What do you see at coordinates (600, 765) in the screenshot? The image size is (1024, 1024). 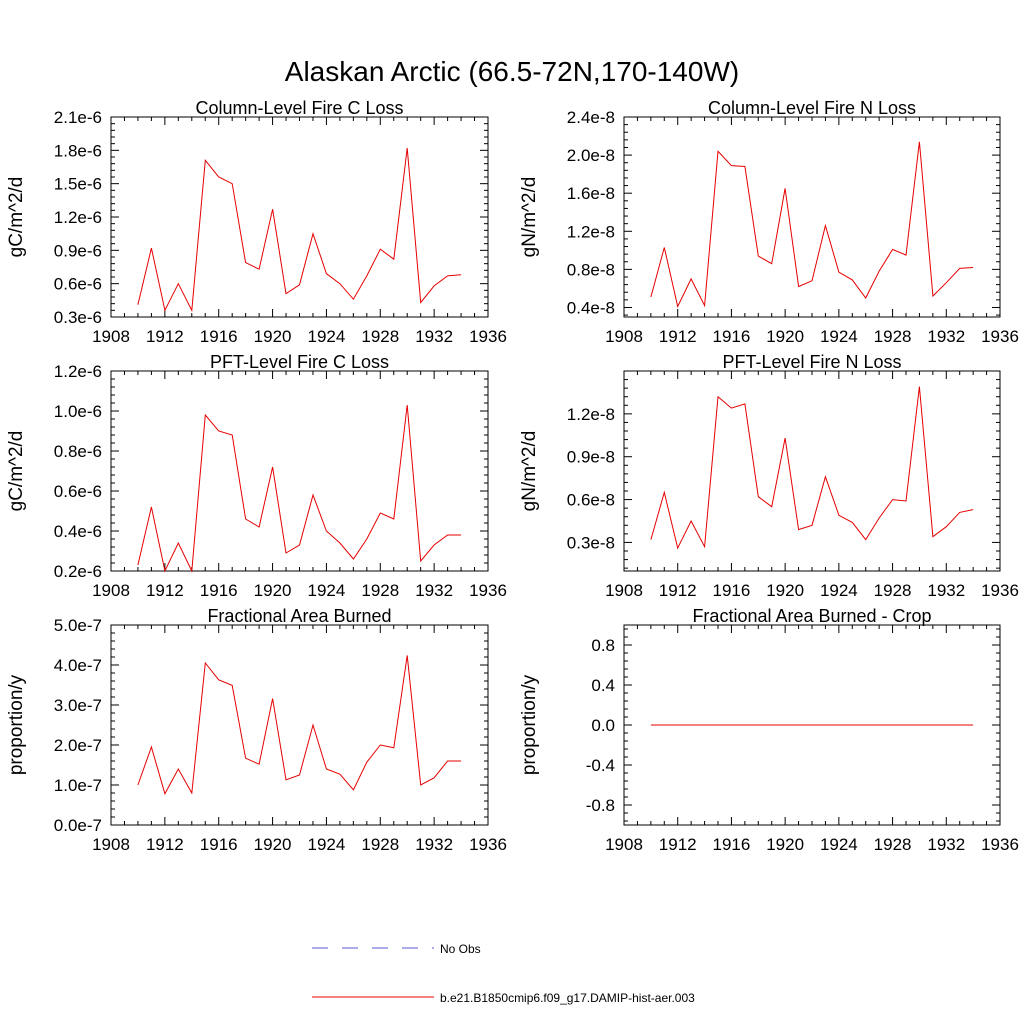 I see `y-tick-label: -0.4` at bounding box center [600, 765].